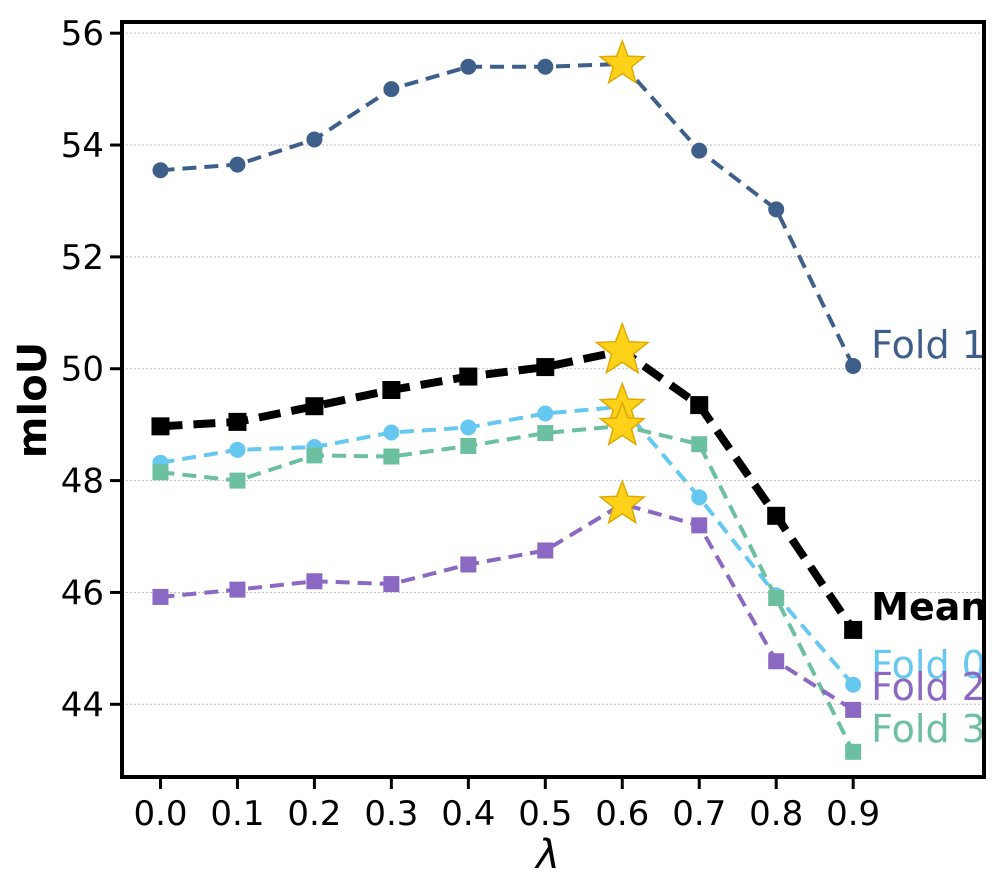 The width and height of the screenshot is (996, 889). Describe the element at coordinates (928, 687) in the screenshot. I see `series-label: Fold 2` at that location.